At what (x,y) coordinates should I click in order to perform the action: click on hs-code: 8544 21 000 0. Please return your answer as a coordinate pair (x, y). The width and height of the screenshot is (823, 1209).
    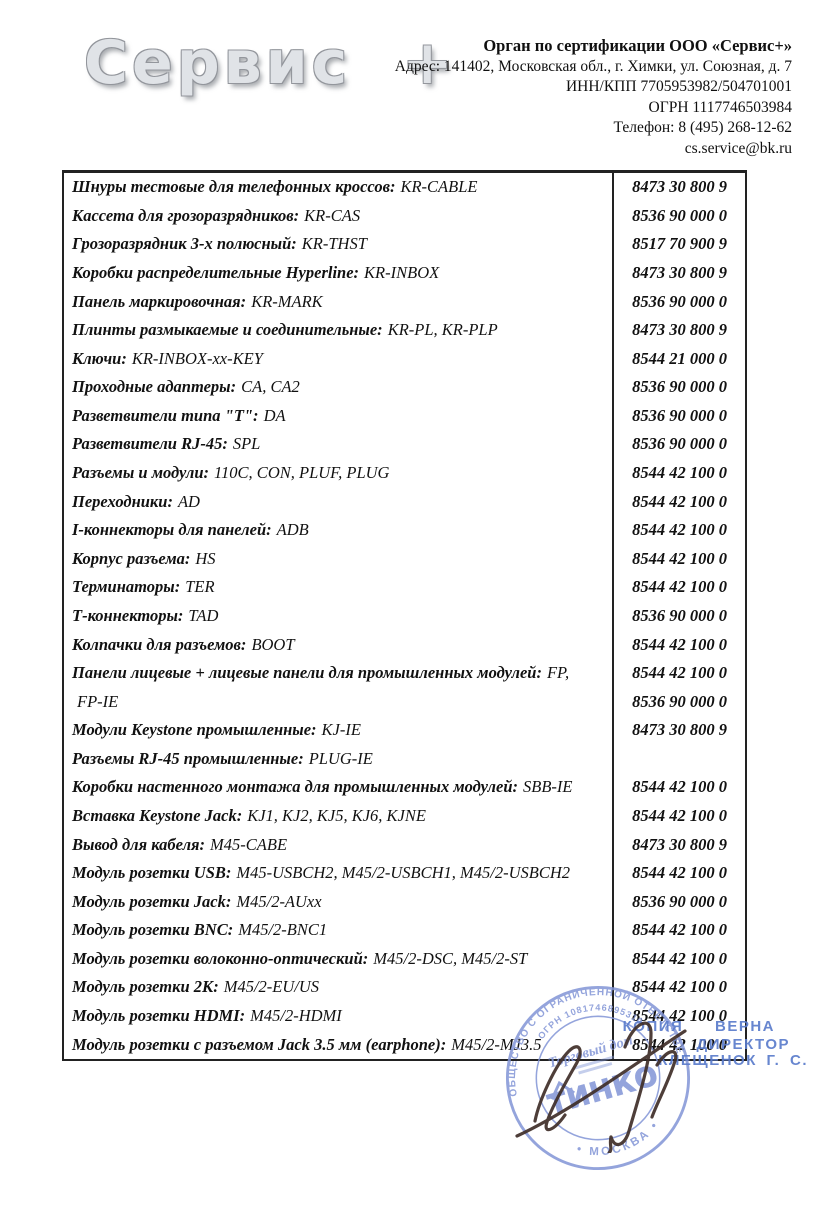
    Looking at the image, I should click on (679, 358).